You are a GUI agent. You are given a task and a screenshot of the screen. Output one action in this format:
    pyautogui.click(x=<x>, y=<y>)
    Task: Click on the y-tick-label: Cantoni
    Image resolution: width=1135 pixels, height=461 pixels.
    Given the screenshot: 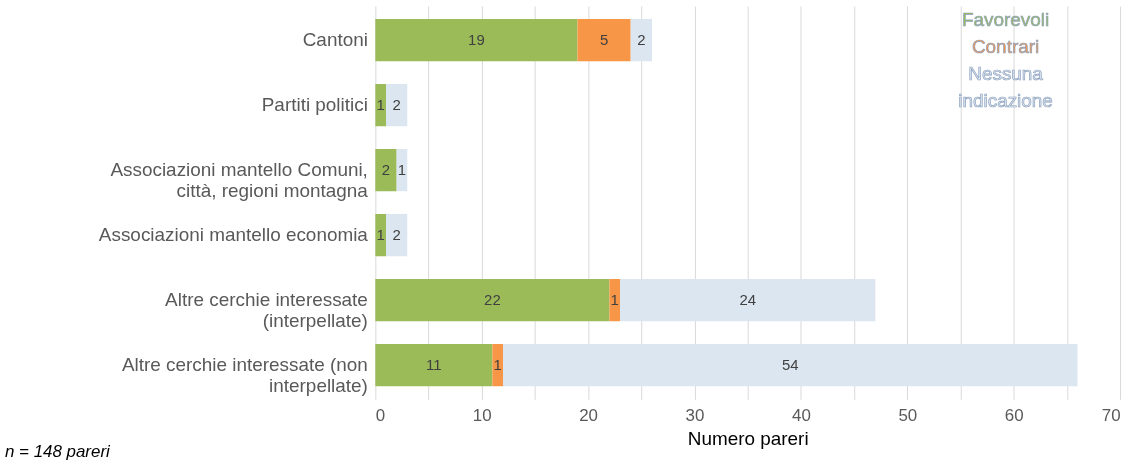 What is the action you would take?
    pyautogui.click(x=335, y=40)
    